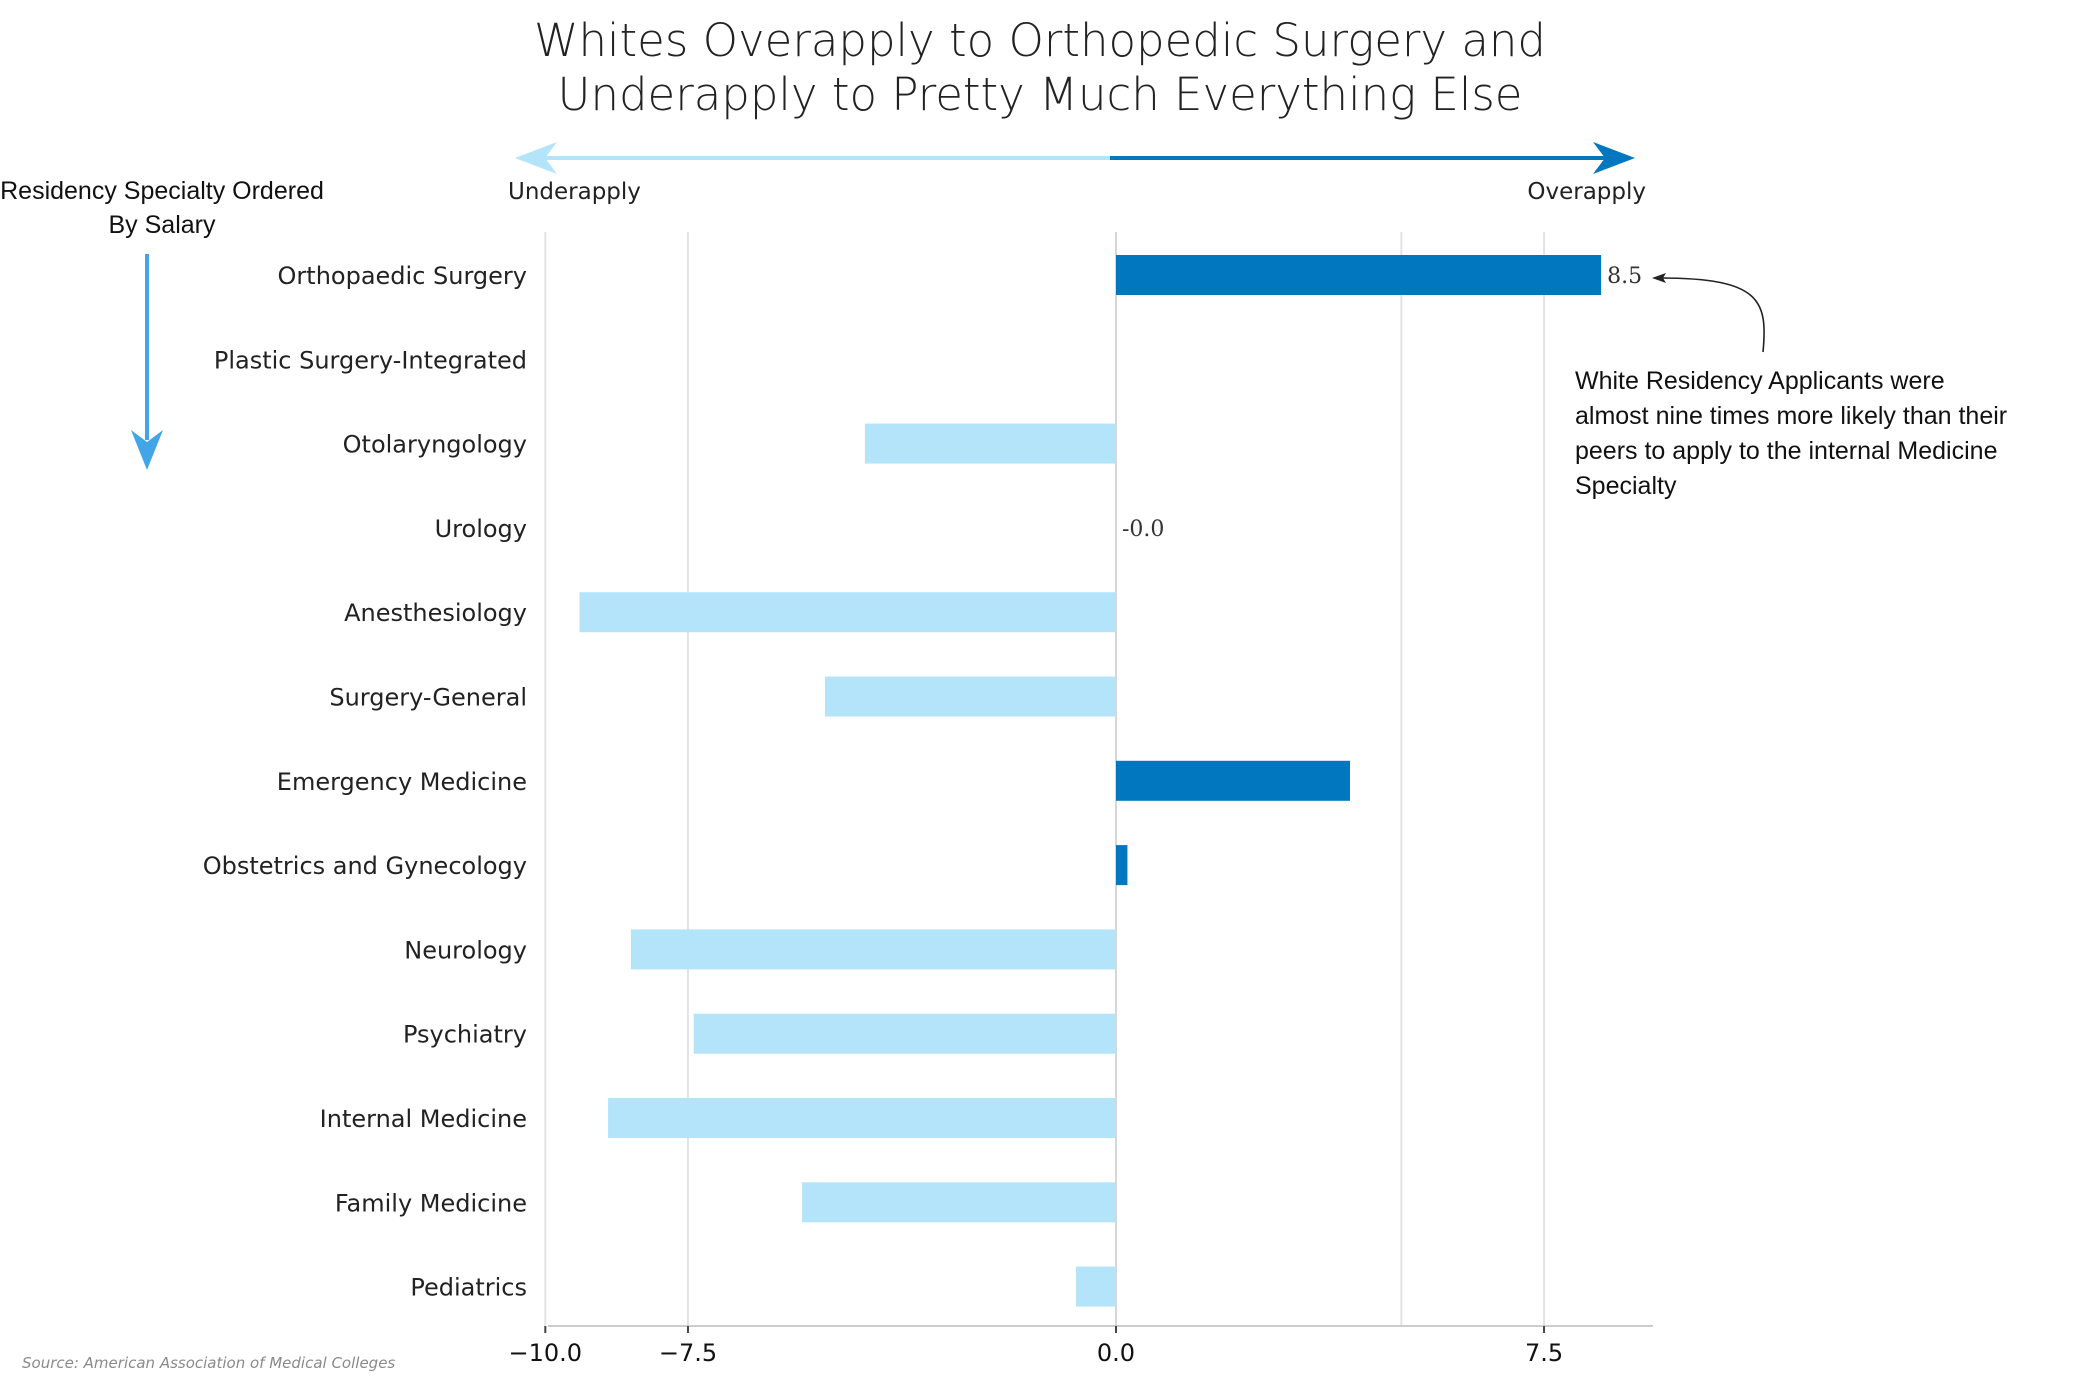 Image resolution: width=2078 pixels, height=1393 pixels. What do you see at coordinates (423, 1119) in the screenshot?
I see `category-label: Internal Medicine` at bounding box center [423, 1119].